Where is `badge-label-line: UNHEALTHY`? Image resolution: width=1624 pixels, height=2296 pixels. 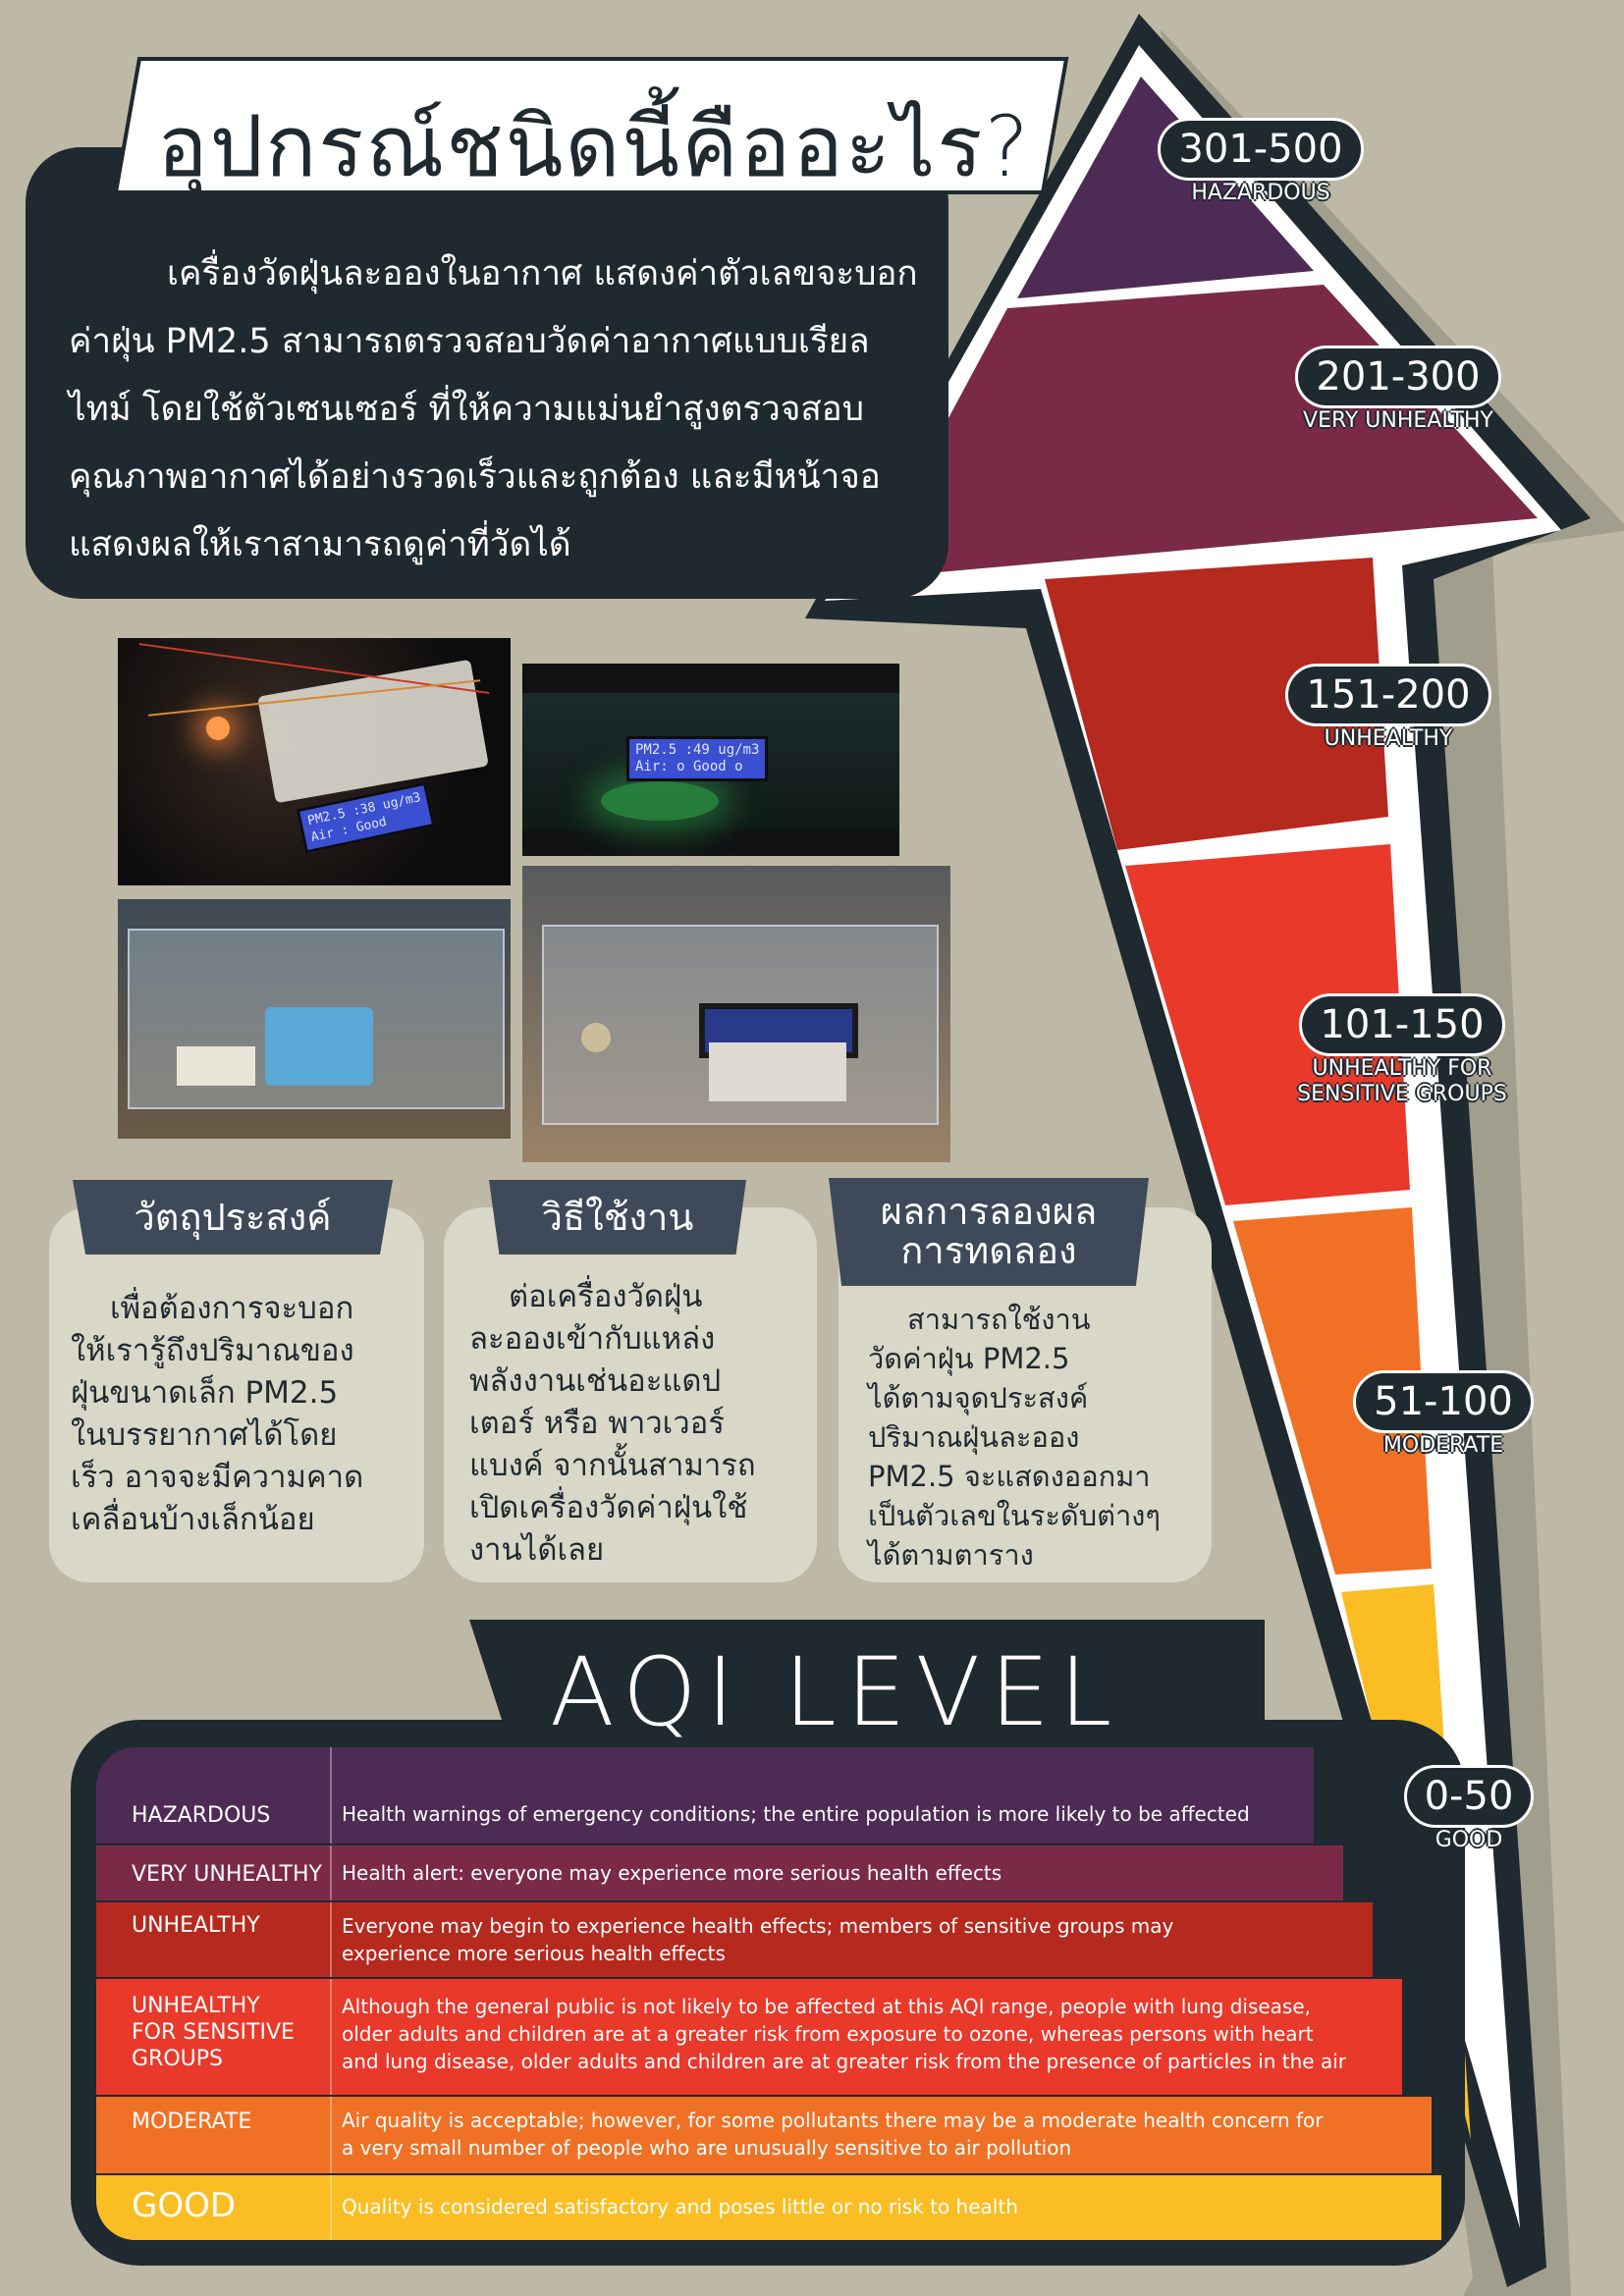 badge-label-line: UNHEALTHY is located at coordinates (1388, 738).